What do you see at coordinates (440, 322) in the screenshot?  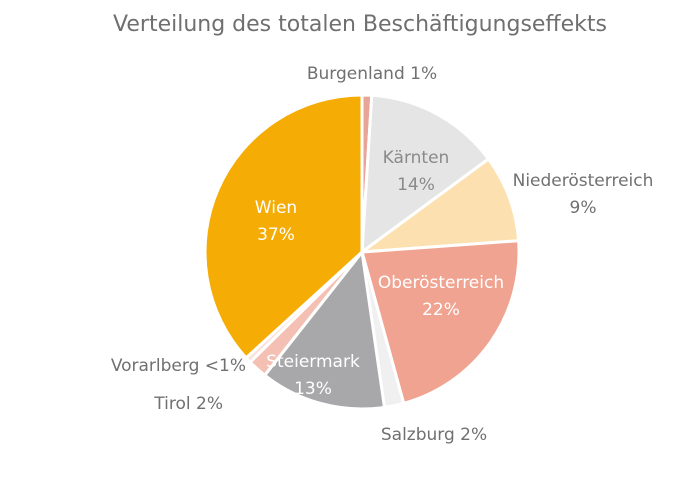 I see `pie-slice-oberösterreich` at bounding box center [440, 322].